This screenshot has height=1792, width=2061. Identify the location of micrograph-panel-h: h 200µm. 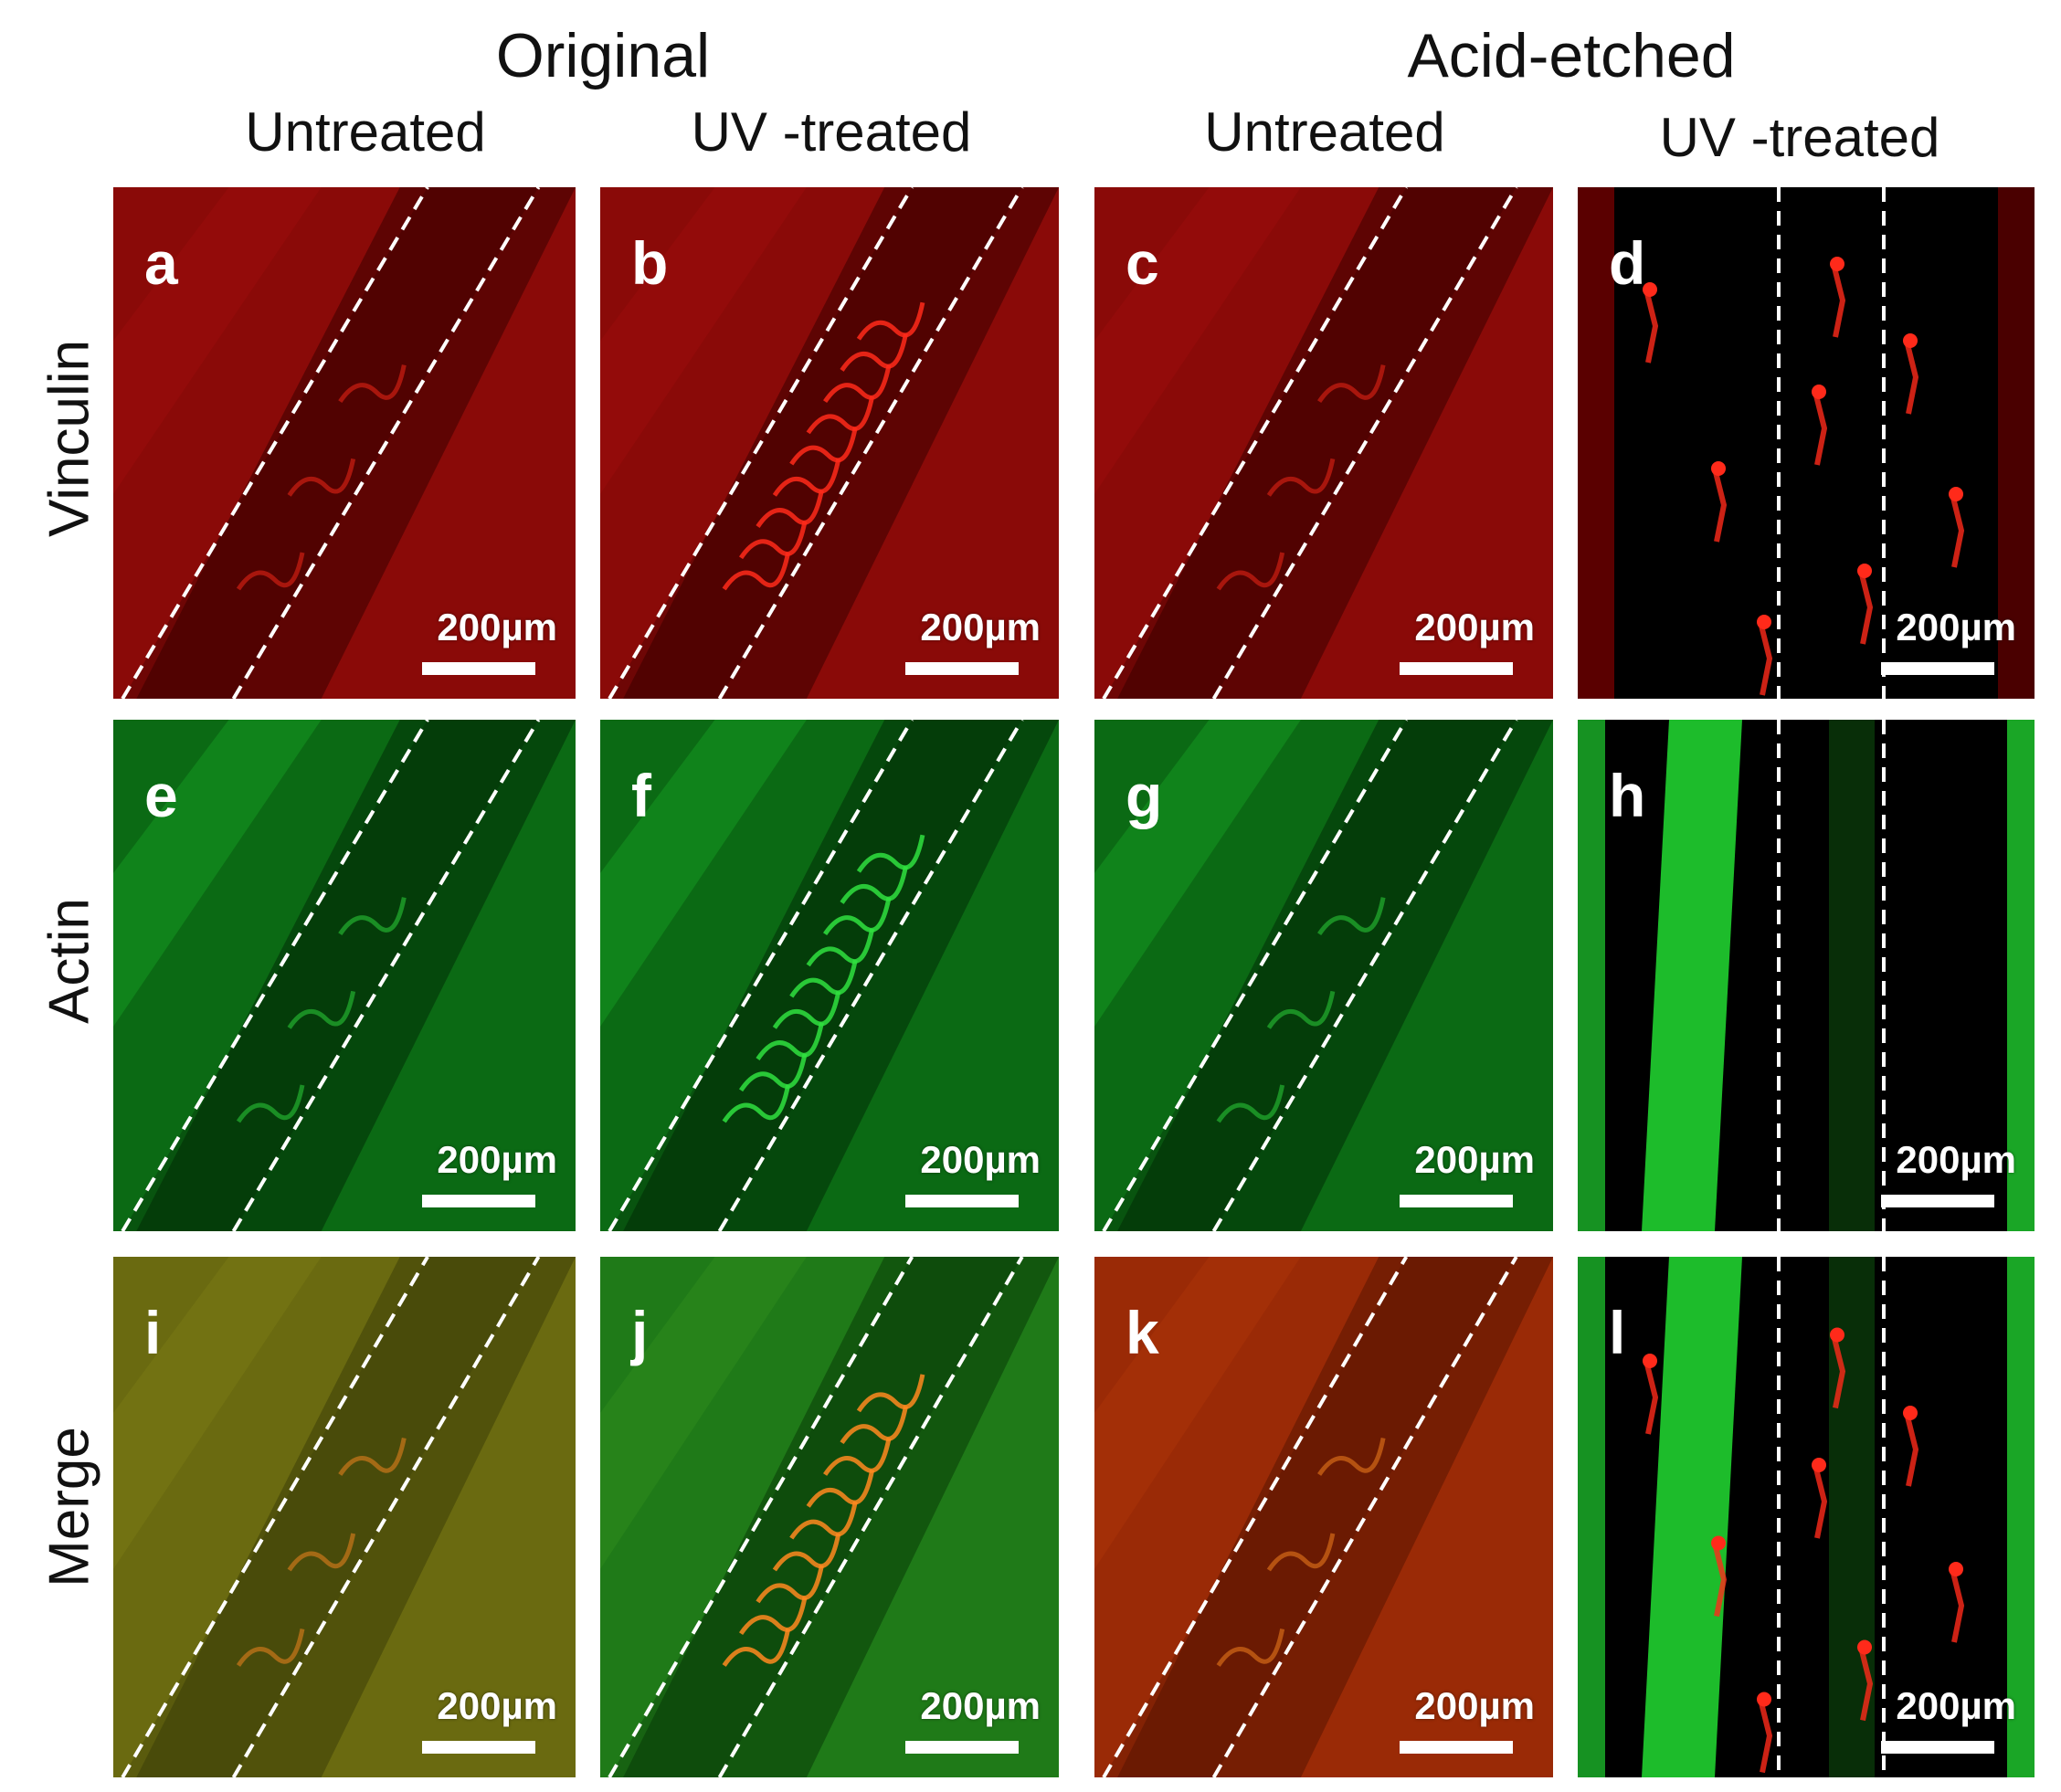
(1806, 975).